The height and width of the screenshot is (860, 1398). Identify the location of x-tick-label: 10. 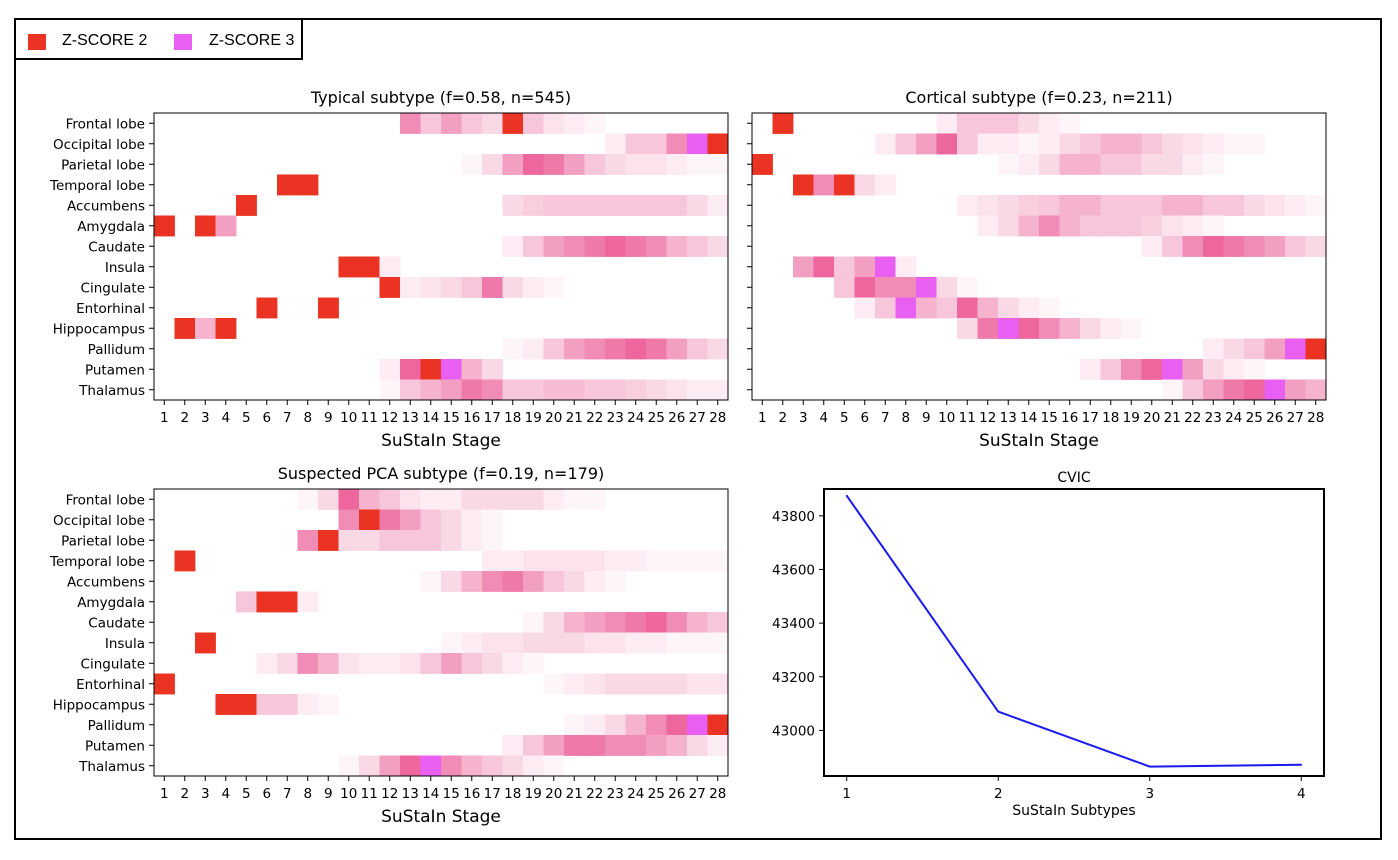
(348, 794).